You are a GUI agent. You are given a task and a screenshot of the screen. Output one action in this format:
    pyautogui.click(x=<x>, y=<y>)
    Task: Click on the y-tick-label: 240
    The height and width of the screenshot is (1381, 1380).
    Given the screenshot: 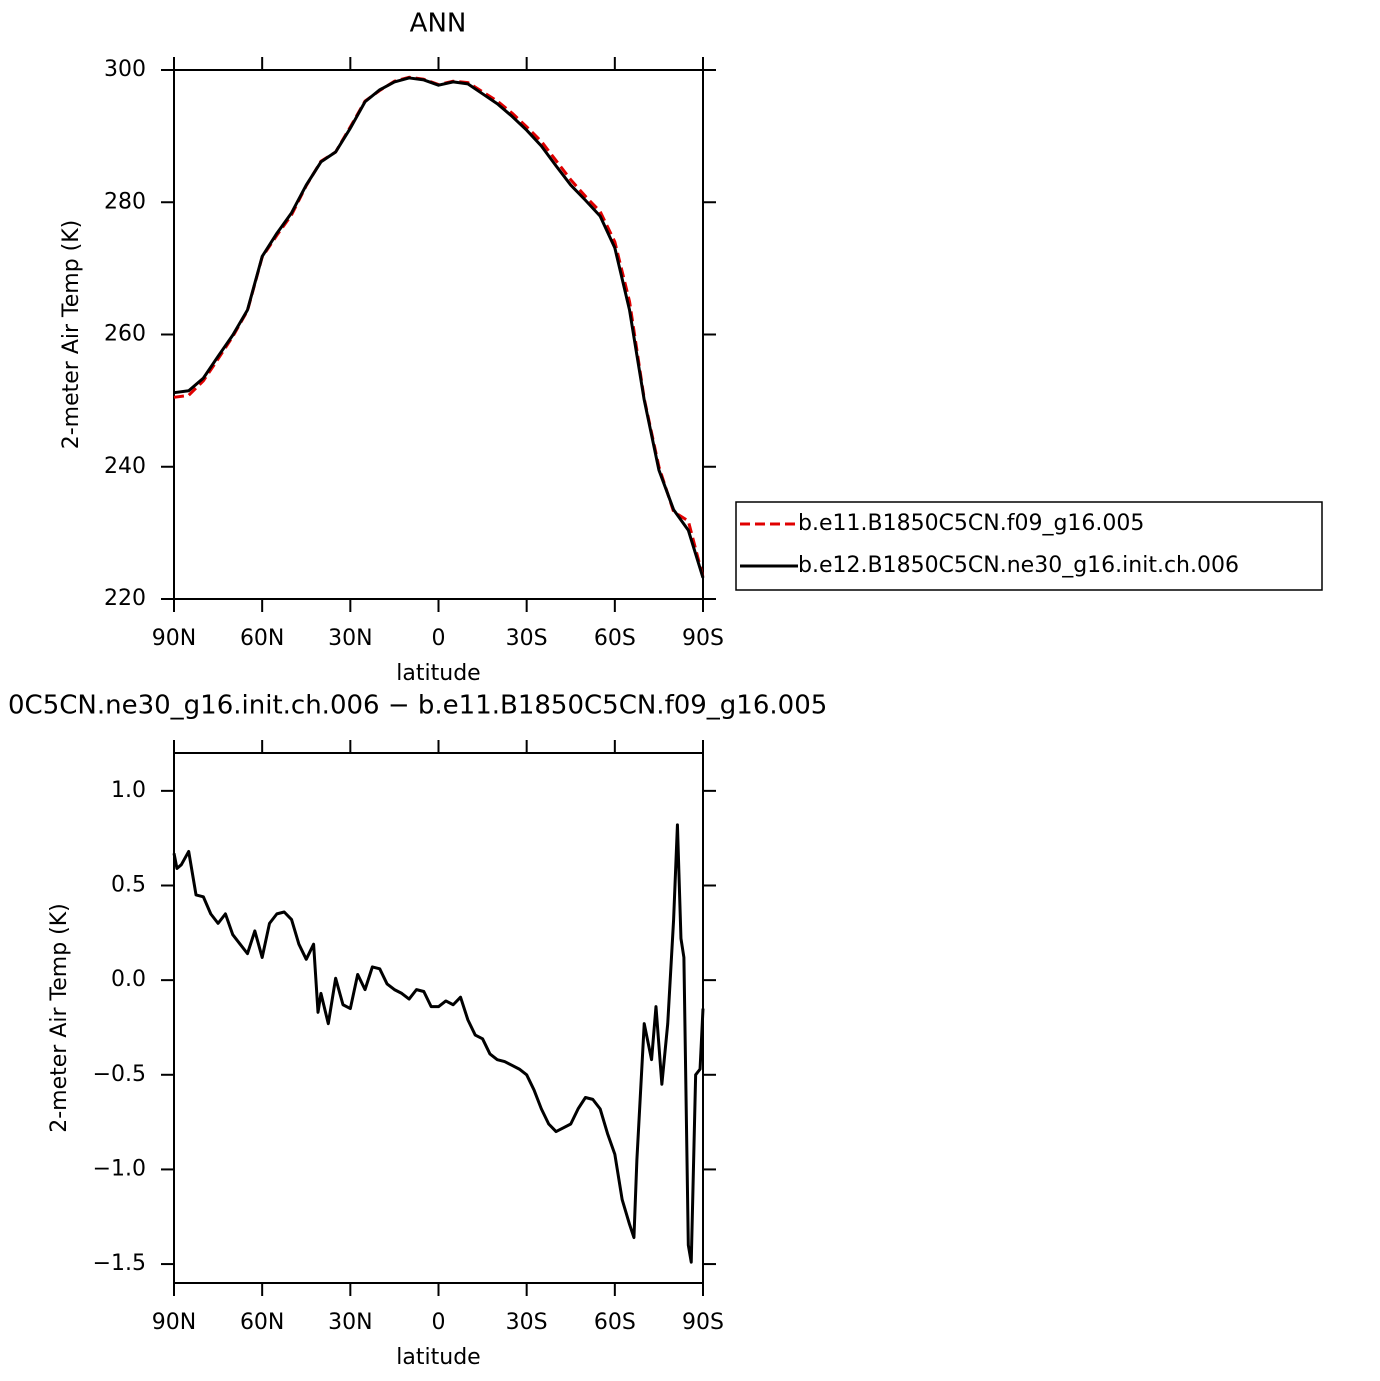 What is the action you would take?
    pyautogui.click(x=125, y=466)
    